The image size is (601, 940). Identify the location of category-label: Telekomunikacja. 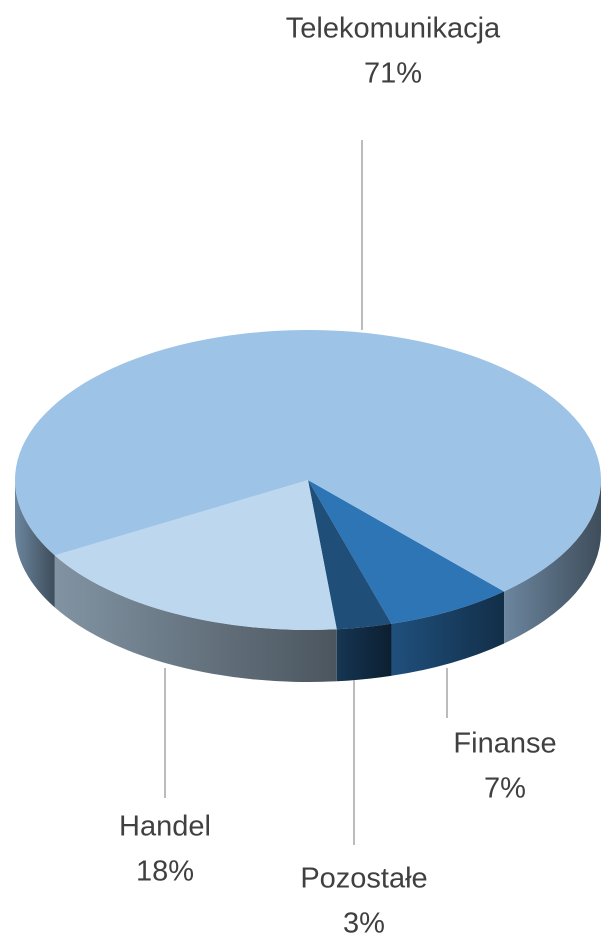
(393, 29).